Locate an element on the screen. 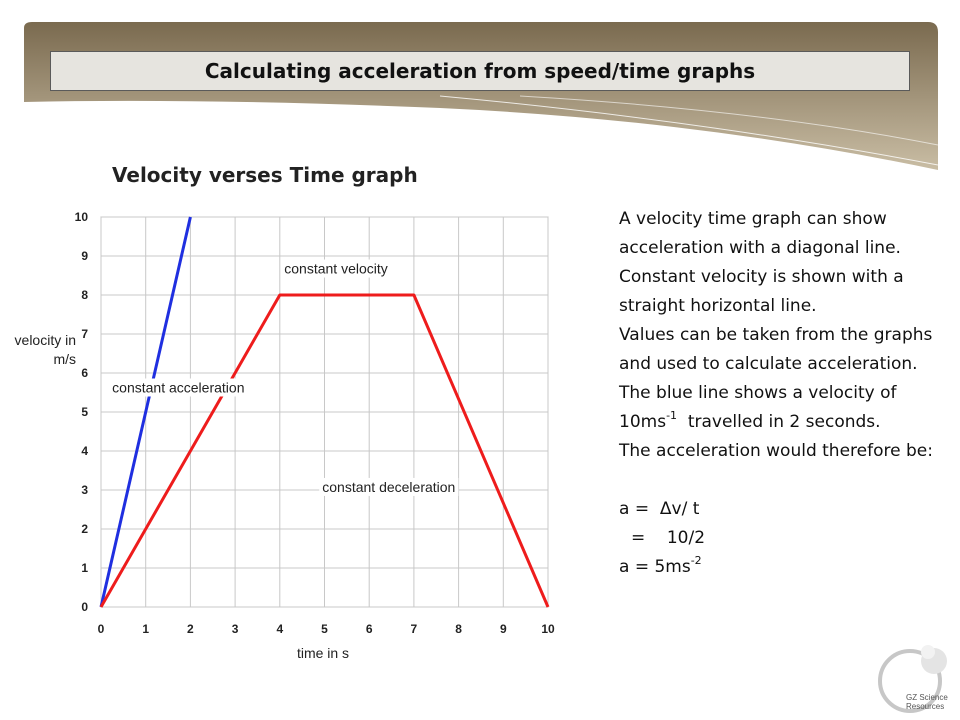 This screenshot has height=720, width=960. y-tick-label: 3 is located at coordinates (84, 490).